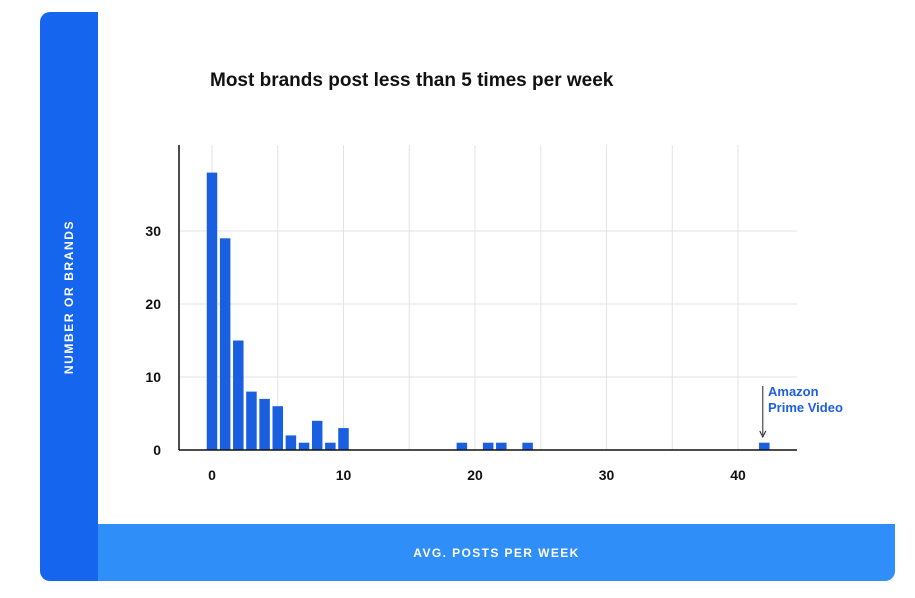 This screenshot has width=915, height=598. I want to click on y-axis-band: NUMBER OR BRANDS, so click(69, 296).